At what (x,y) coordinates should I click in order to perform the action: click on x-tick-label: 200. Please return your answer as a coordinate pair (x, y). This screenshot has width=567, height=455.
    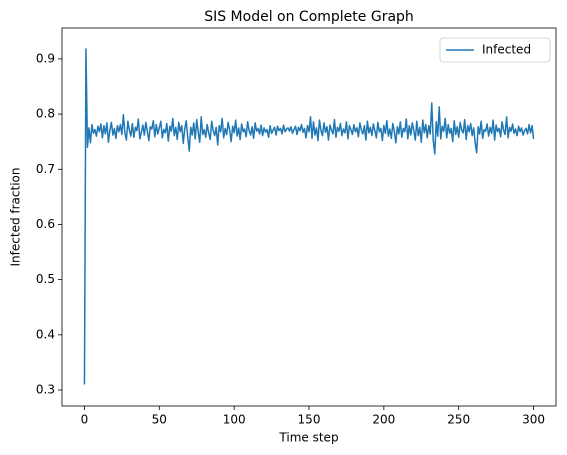
    Looking at the image, I should click on (383, 420).